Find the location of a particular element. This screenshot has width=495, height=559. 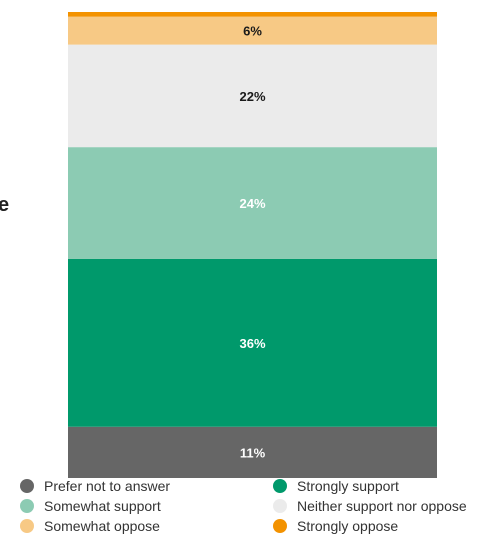

legend-item: Strongly support is located at coordinates (336, 486).